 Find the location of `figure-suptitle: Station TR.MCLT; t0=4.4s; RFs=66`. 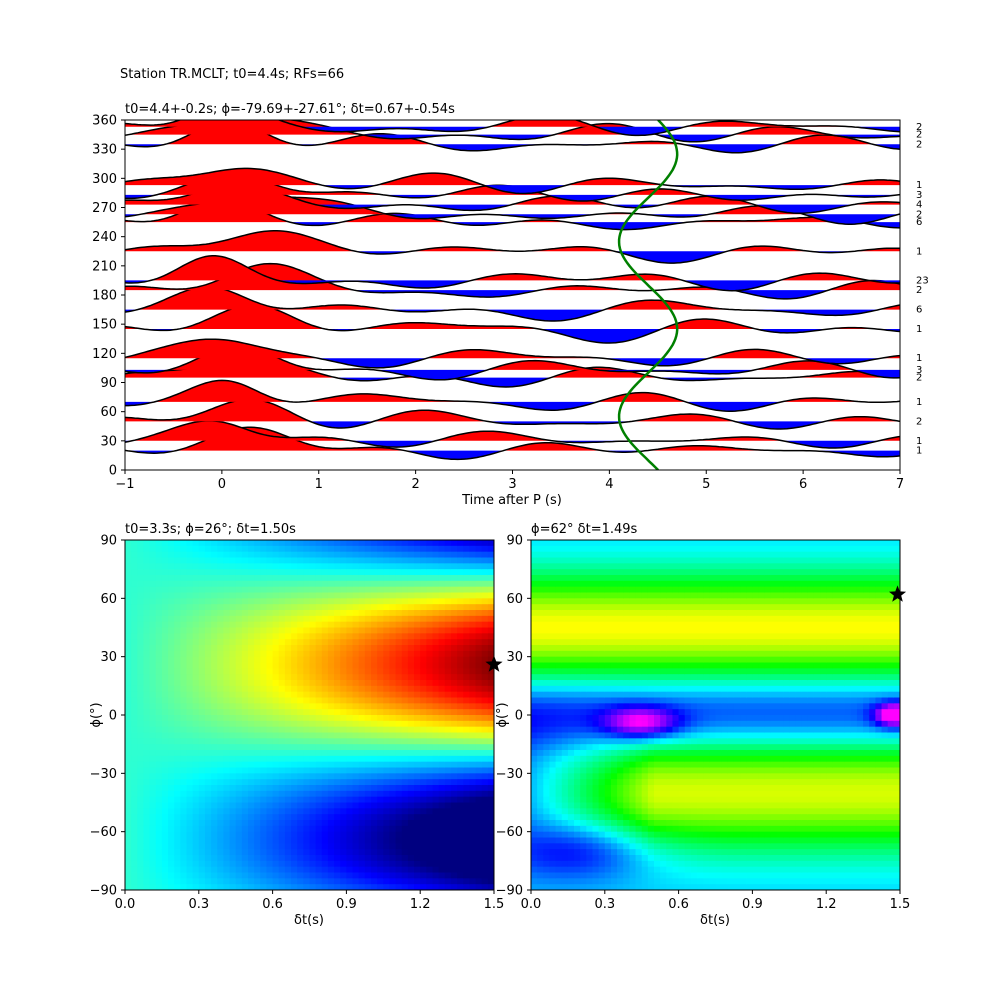

figure-suptitle: Station TR.MCLT; t0=4.4s; RFs=66 is located at coordinates (232, 74).